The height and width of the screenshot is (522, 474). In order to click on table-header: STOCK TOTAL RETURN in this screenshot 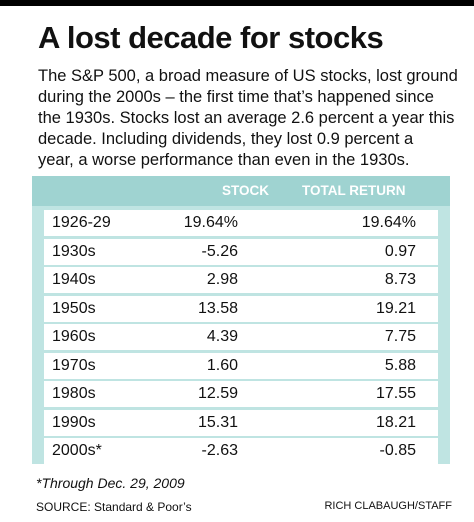, I will do `click(241, 191)`.